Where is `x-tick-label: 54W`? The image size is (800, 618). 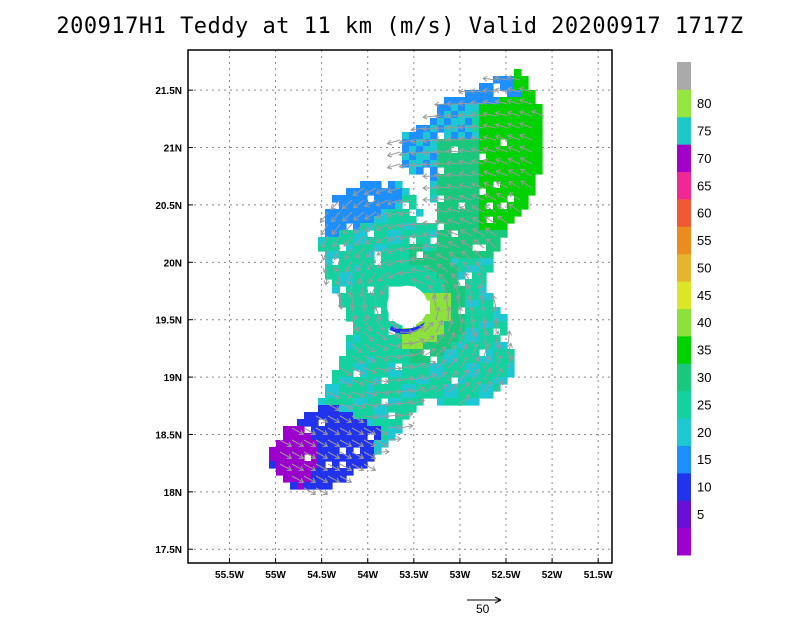
x-tick-label: 54W is located at coordinates (367, 575).